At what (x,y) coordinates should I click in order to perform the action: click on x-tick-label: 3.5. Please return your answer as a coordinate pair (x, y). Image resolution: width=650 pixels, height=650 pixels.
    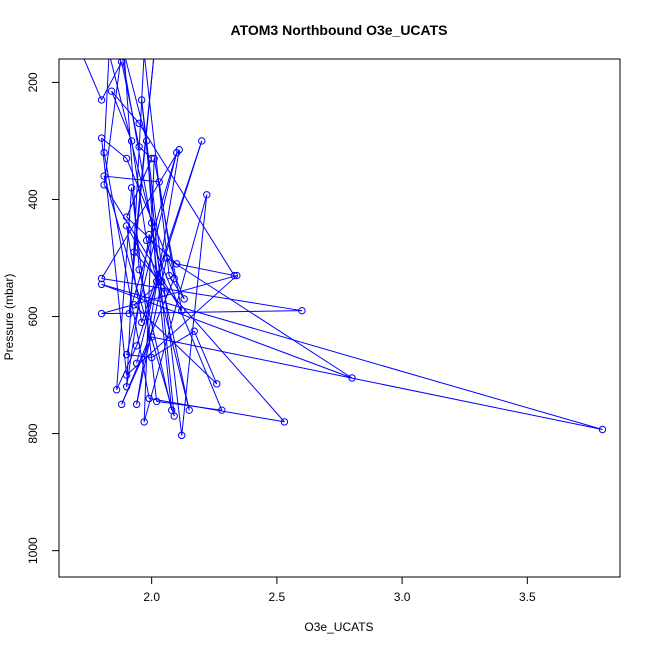
    Looking at the image, I should click on (527, 597).